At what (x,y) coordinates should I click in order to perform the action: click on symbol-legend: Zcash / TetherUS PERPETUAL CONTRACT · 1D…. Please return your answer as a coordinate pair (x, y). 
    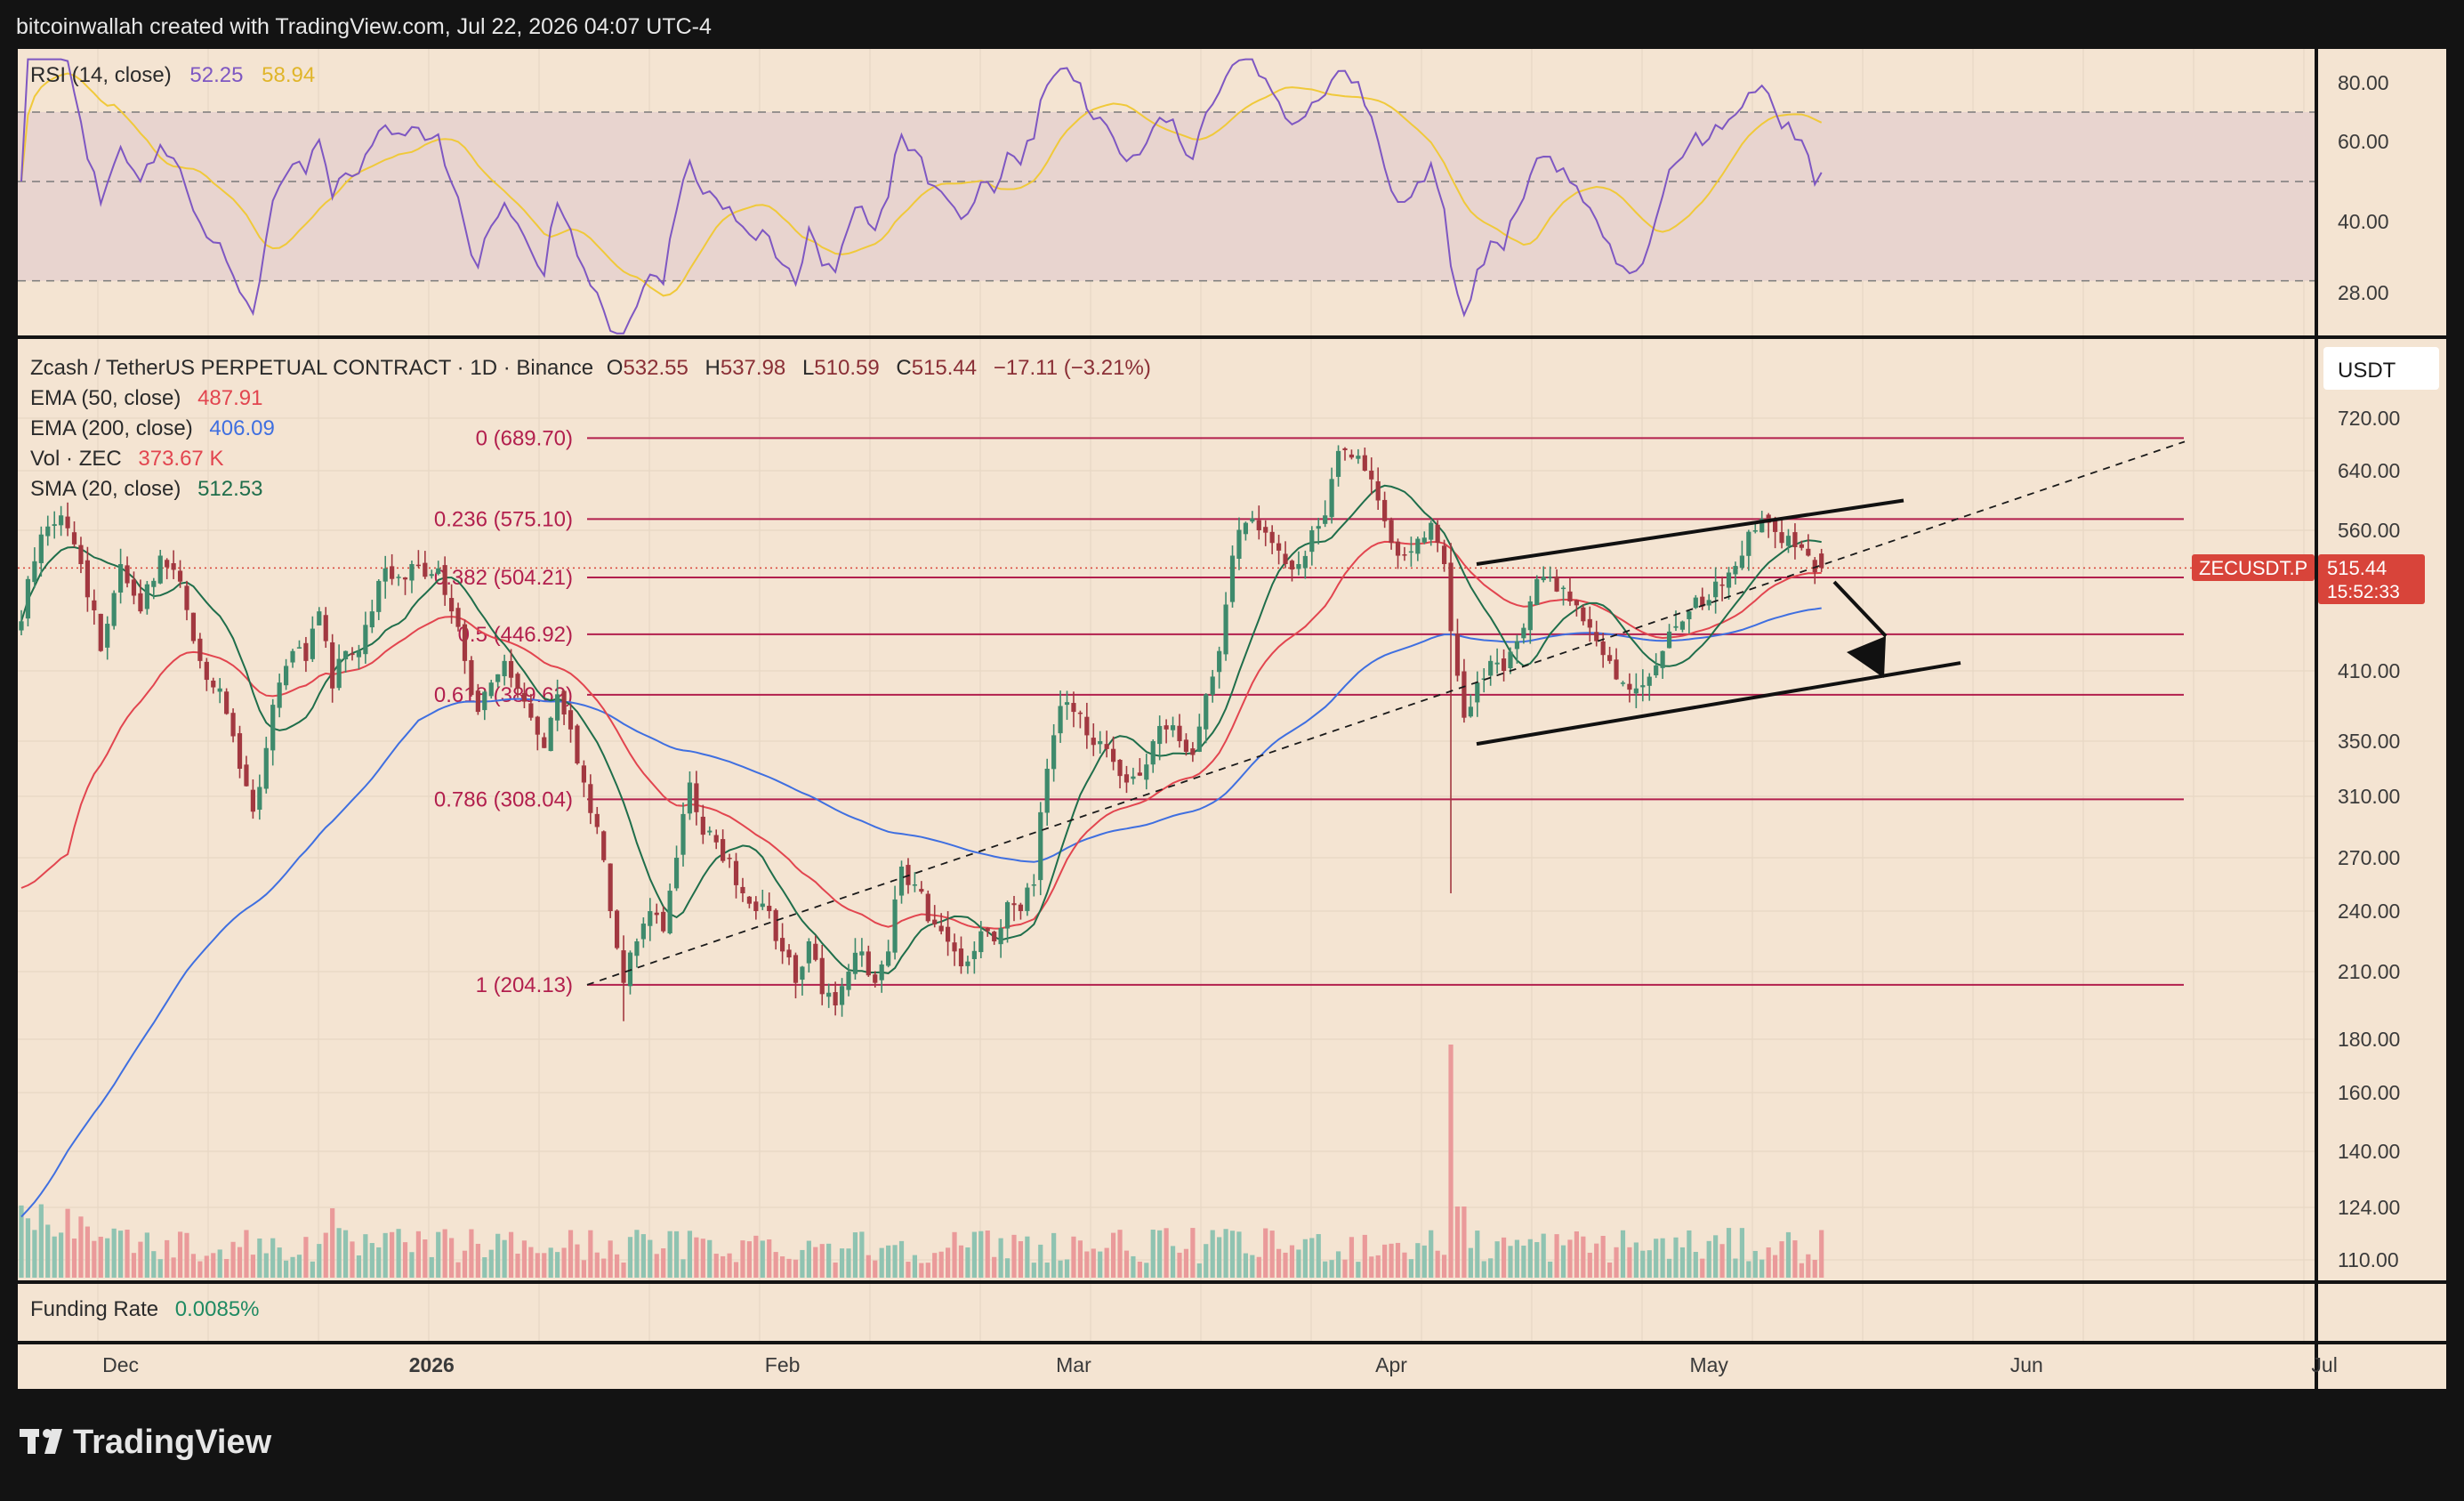
    Looking at the image, I should click on (590, 368).